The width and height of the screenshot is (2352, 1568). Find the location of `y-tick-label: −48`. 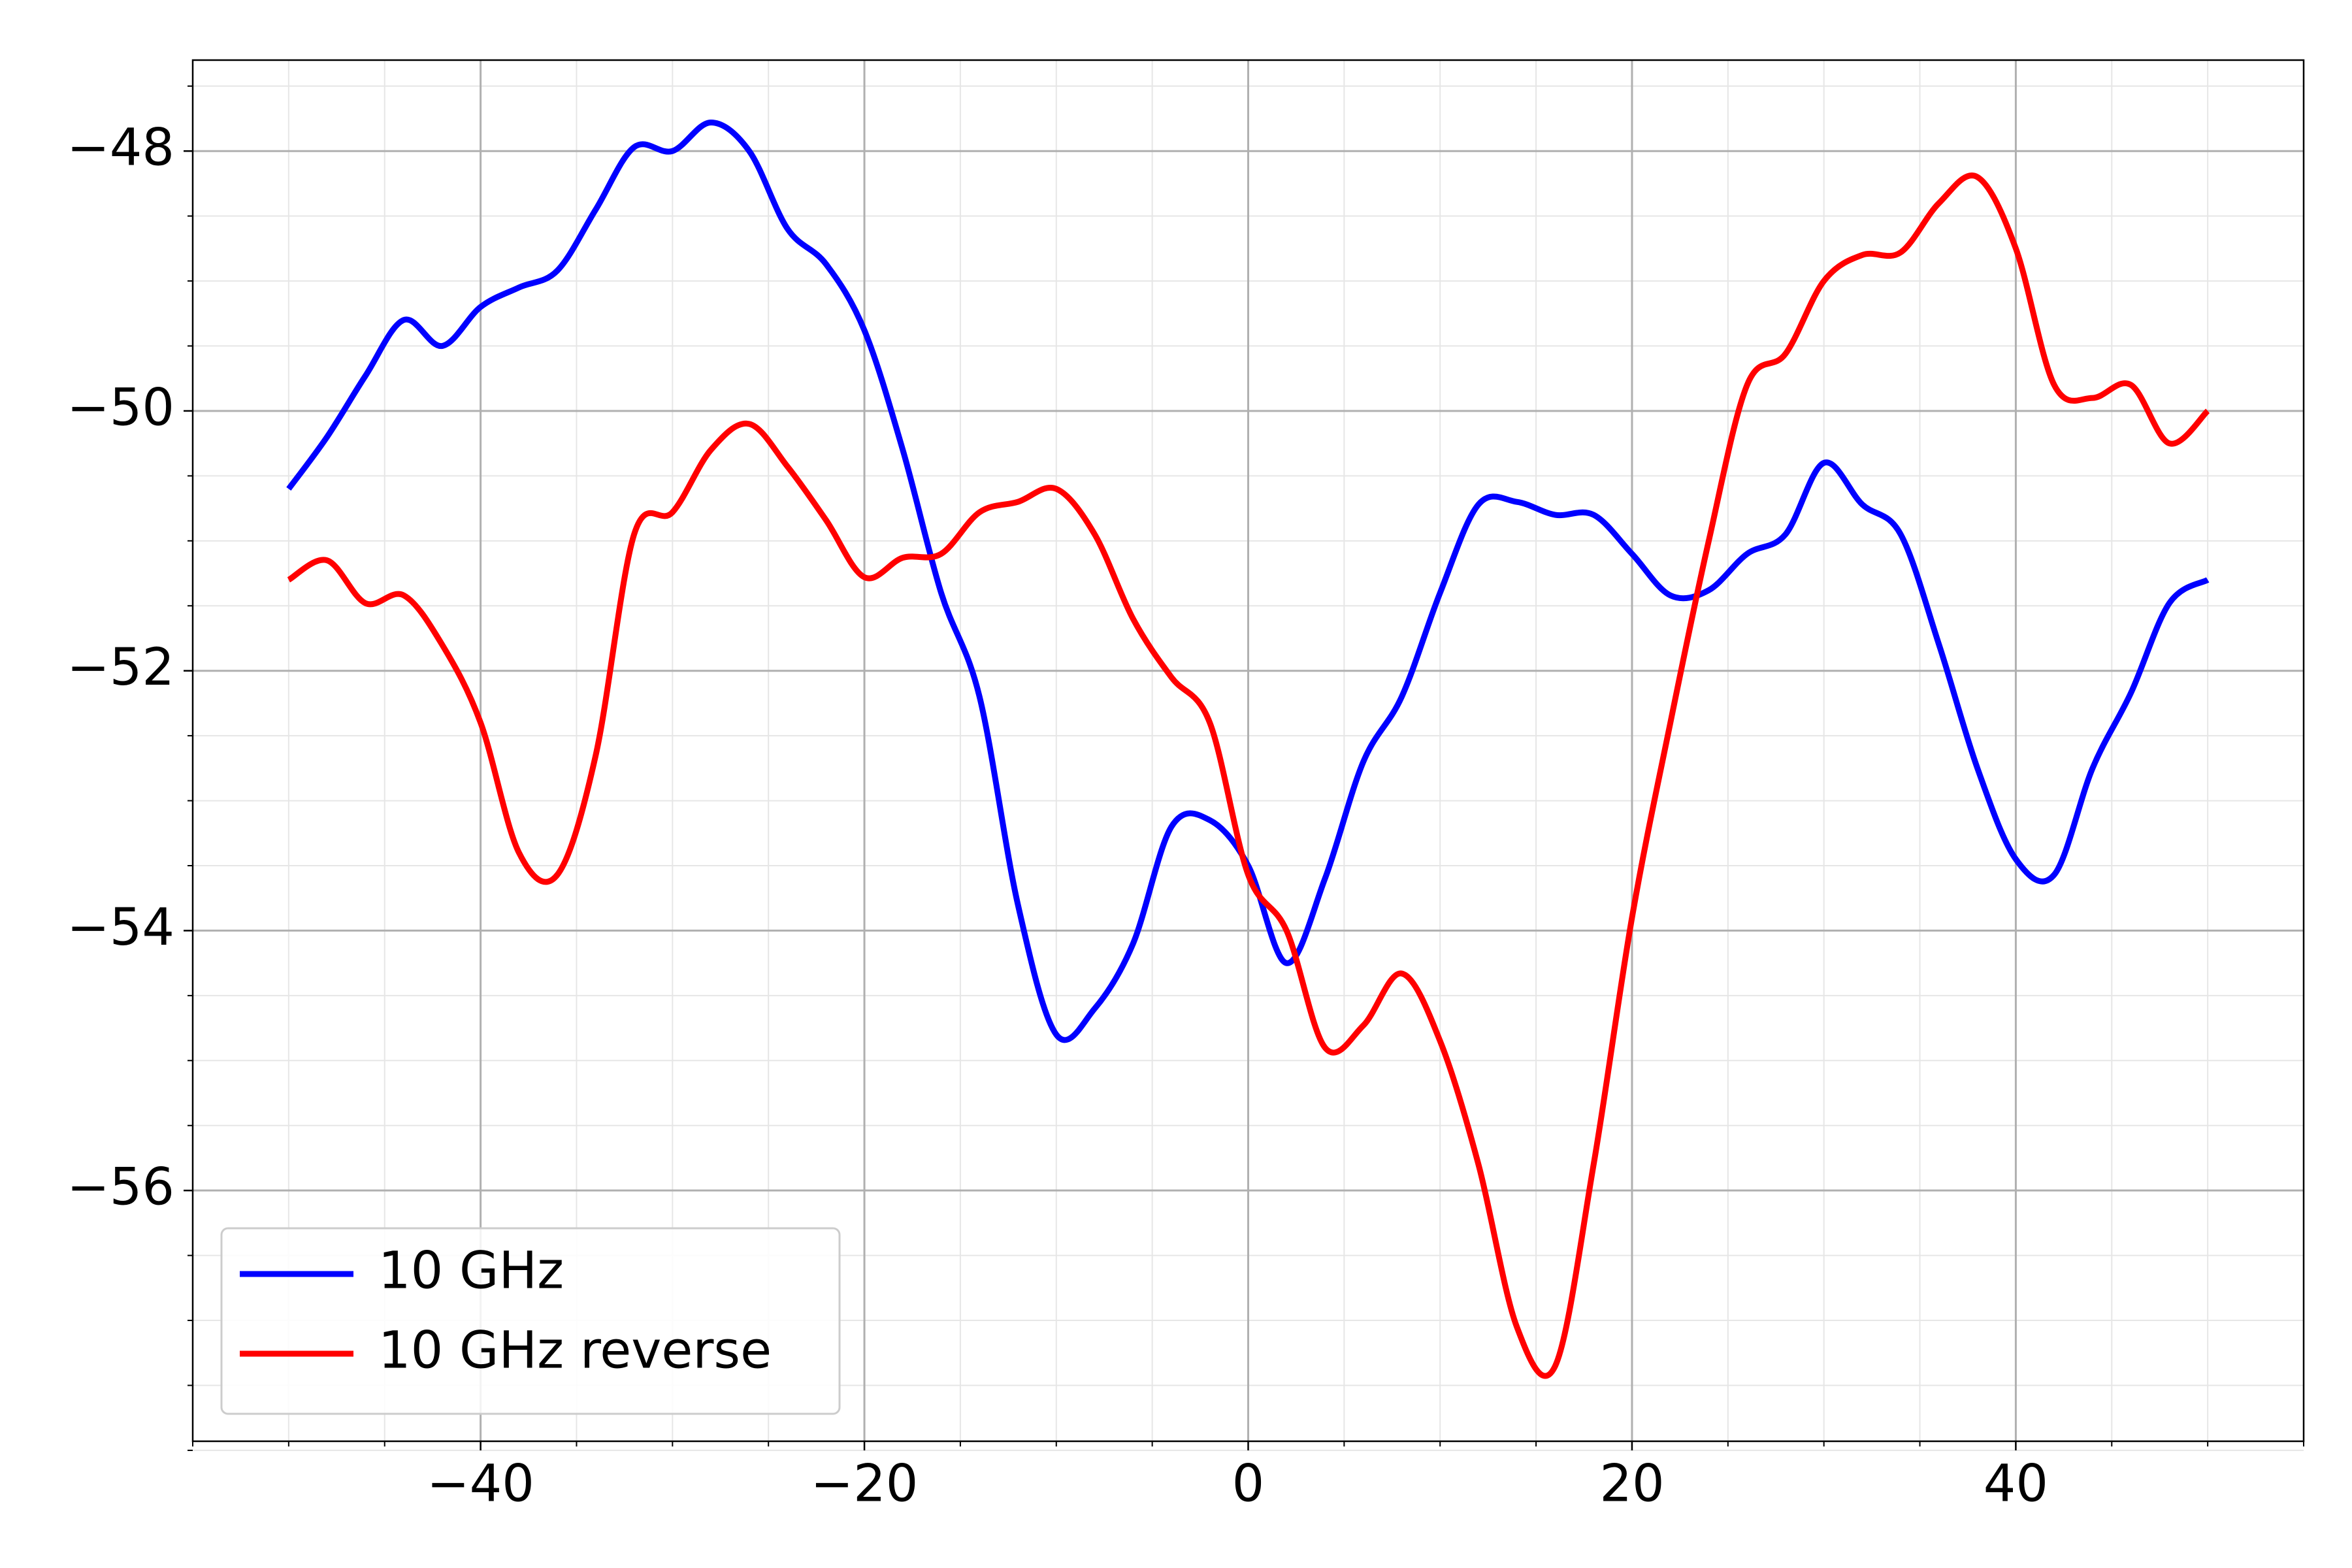

y-tick-label: −48 is located at coordinates (120, 148).